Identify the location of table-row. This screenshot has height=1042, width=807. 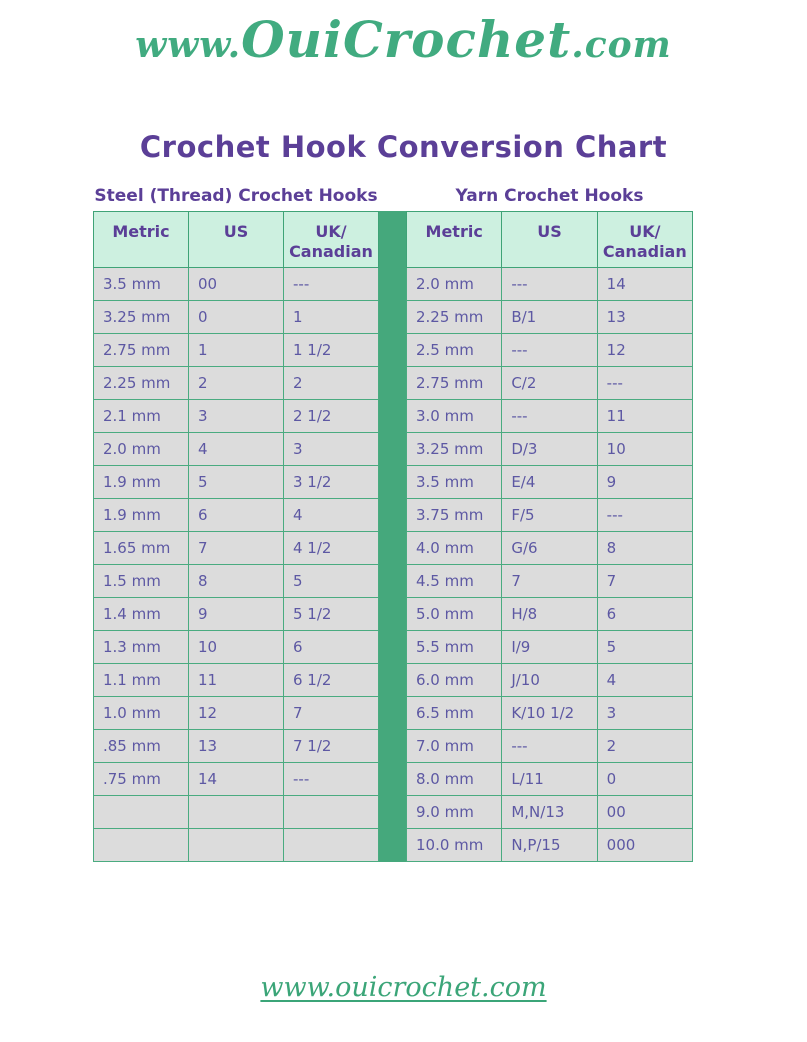
(236, 812).